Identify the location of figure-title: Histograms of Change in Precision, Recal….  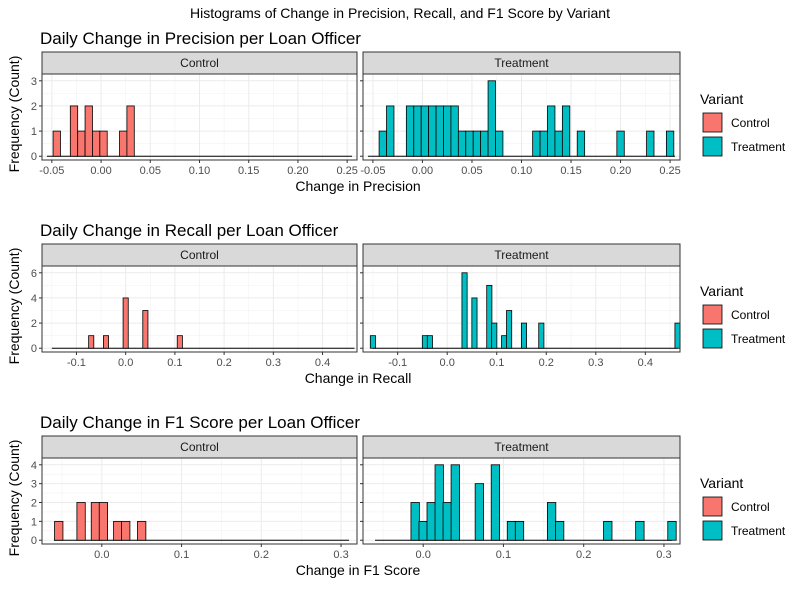
(400, 13).